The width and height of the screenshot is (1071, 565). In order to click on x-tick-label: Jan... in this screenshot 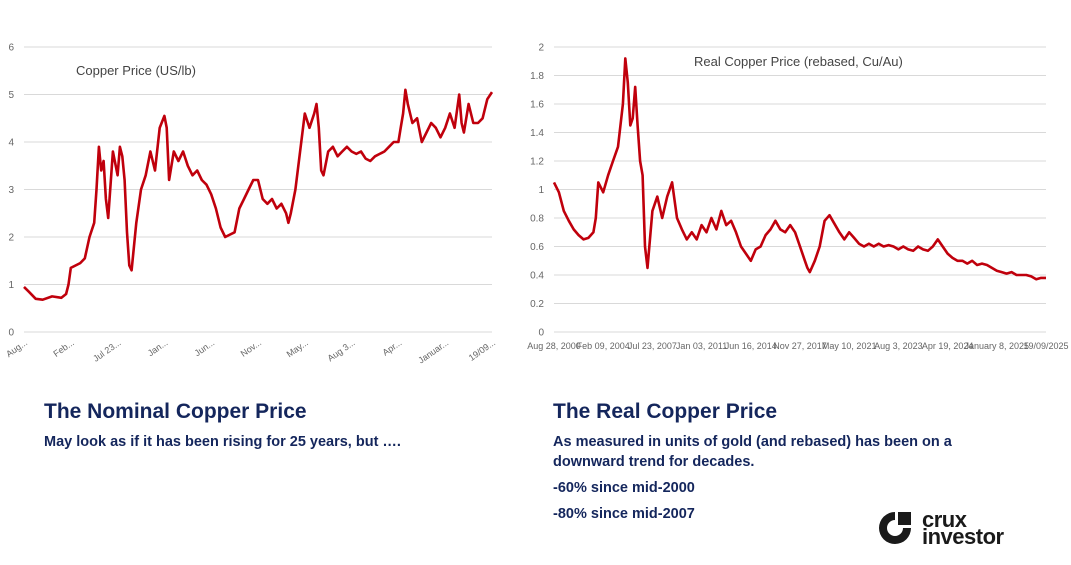, I will do `click(158, 347)`.